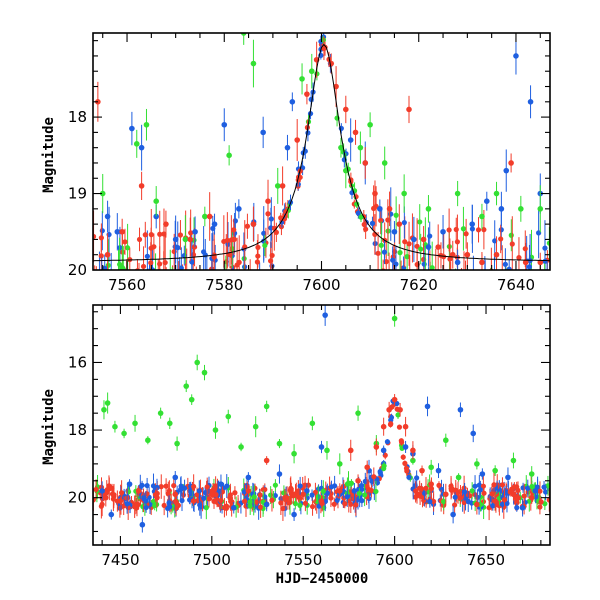  I want to click on x-tick-label: 7640, so click(516, 285).